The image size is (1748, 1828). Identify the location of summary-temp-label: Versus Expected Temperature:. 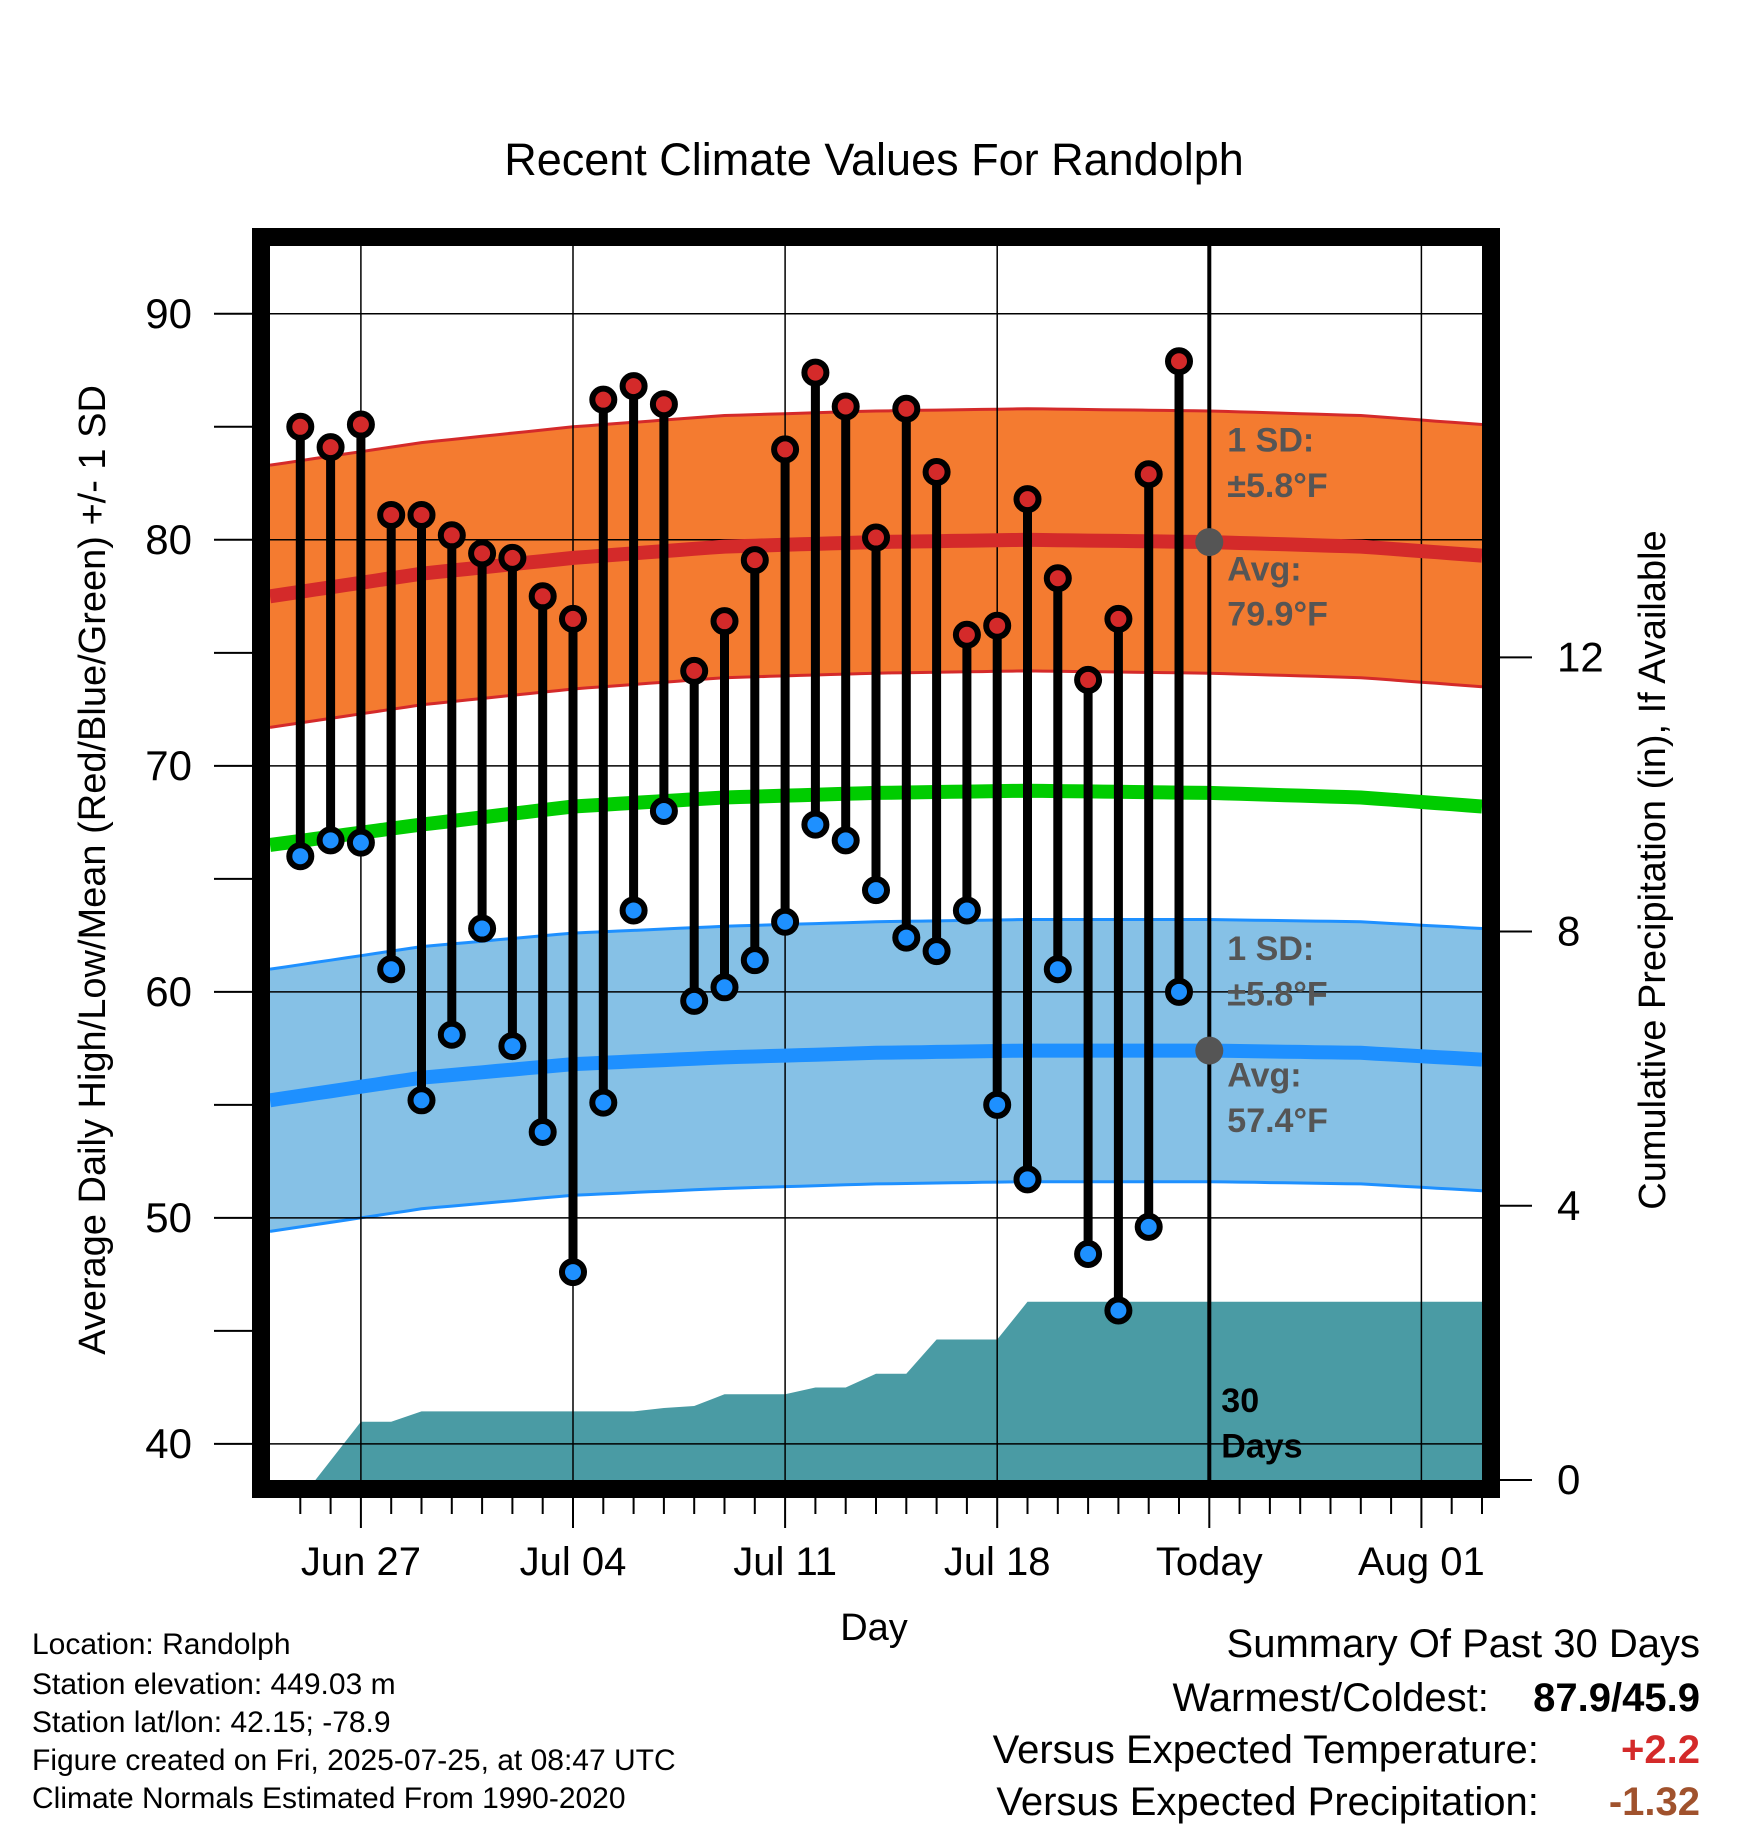
(1265, 1750).